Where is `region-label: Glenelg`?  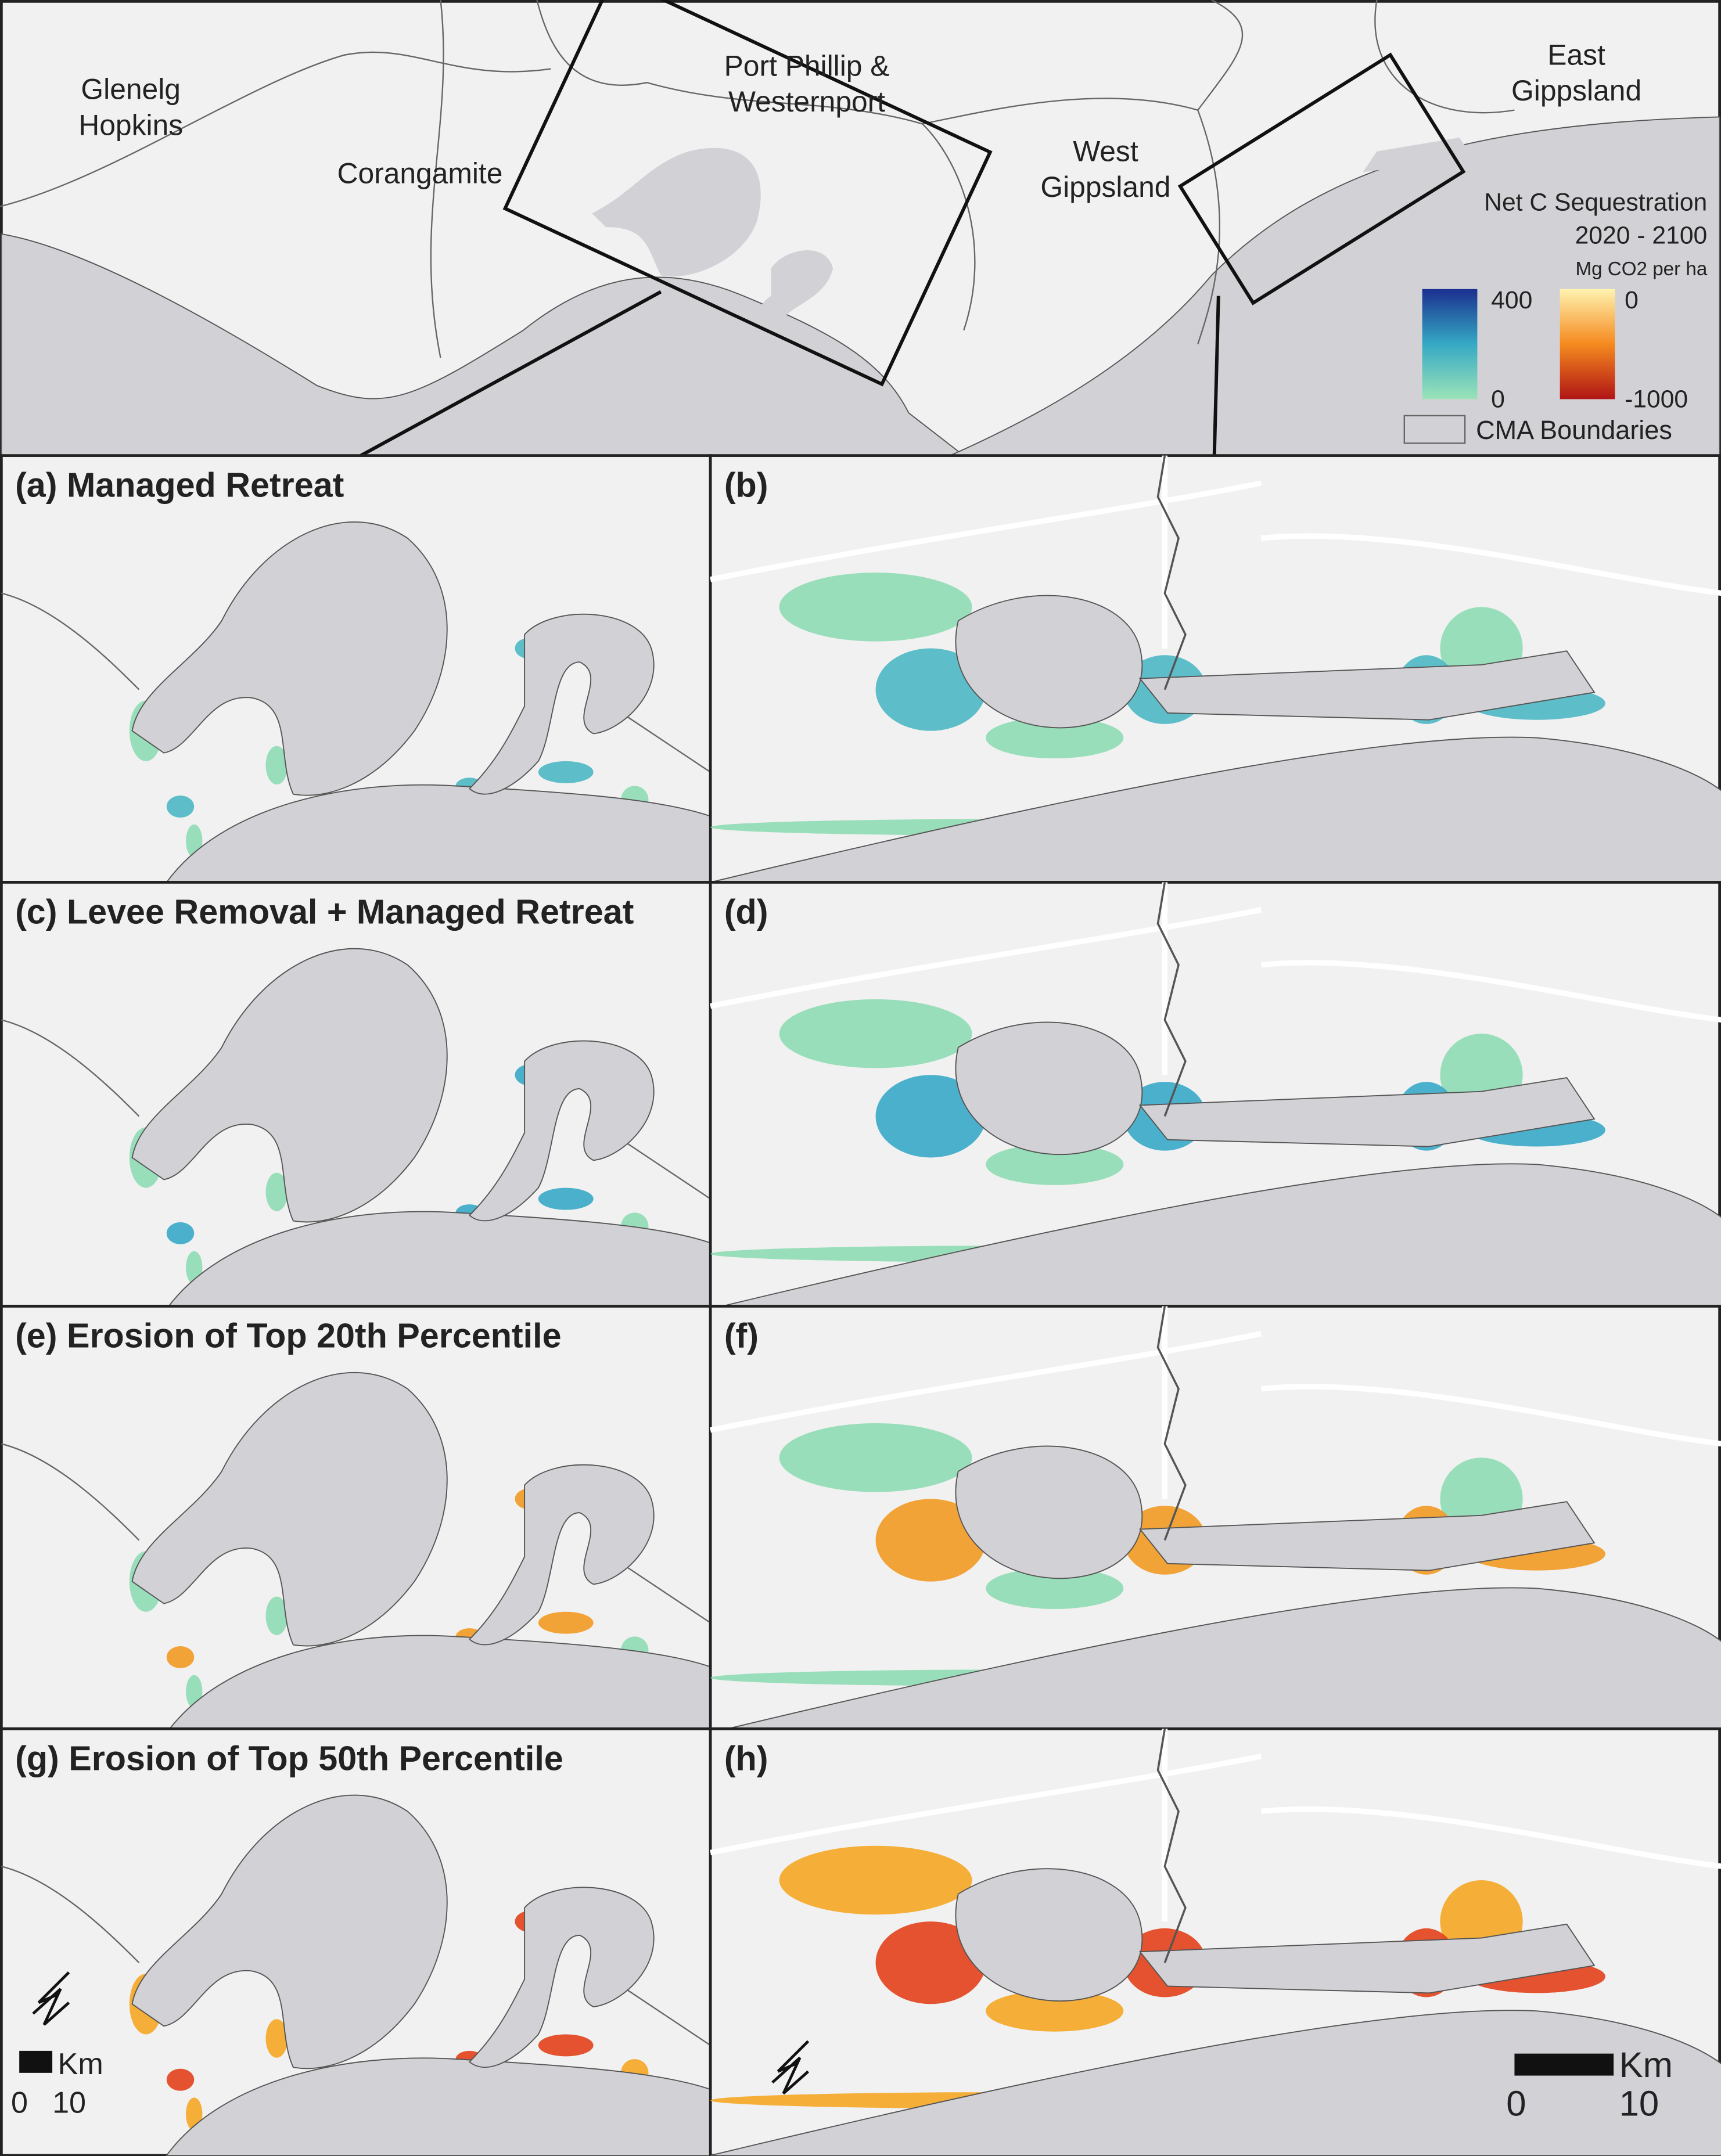
region-label: Glenelg is located at coordinates (131, 89).